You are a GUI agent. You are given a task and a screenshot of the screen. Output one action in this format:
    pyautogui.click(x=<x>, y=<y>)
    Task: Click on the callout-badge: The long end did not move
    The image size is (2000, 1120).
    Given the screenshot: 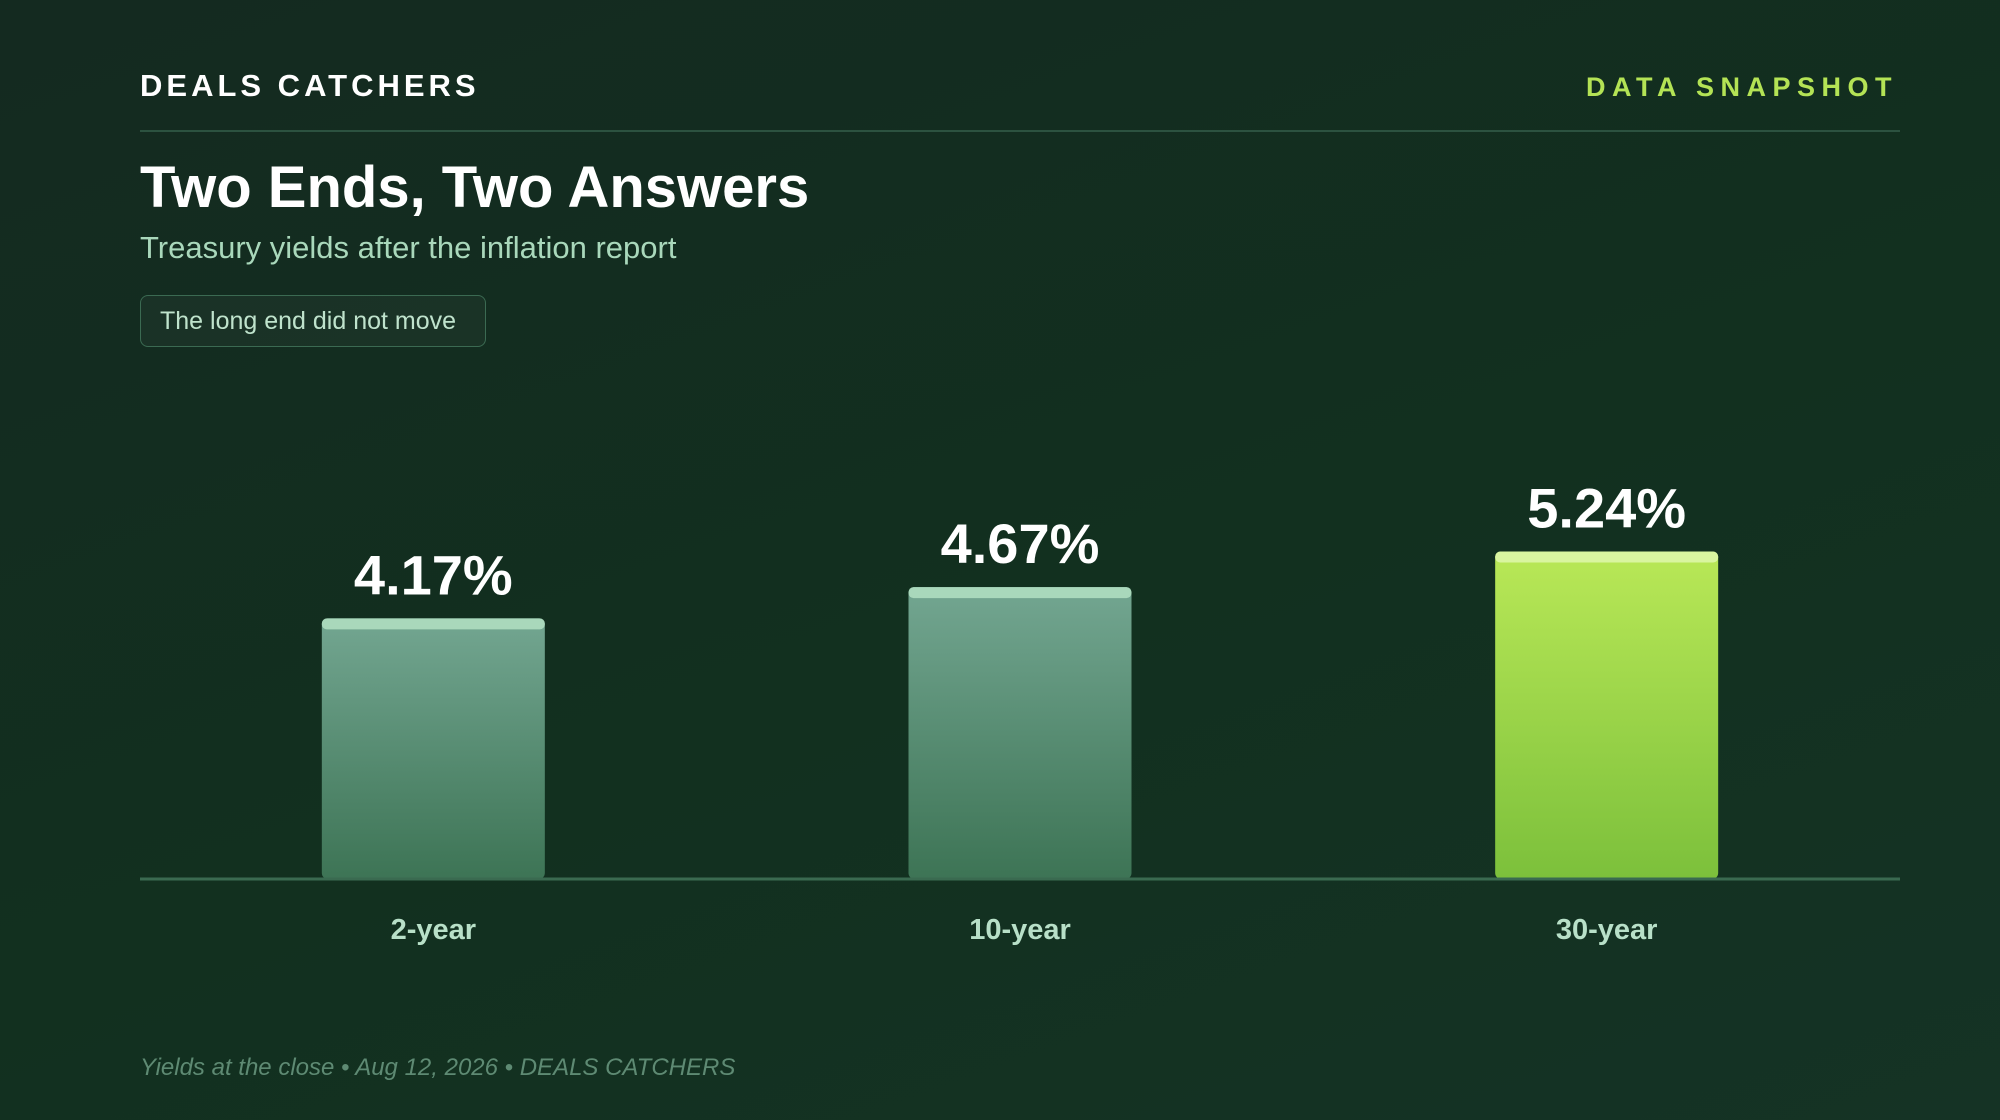 What is the action you would take?
    pyautogui.click(x=313, y=321)
    